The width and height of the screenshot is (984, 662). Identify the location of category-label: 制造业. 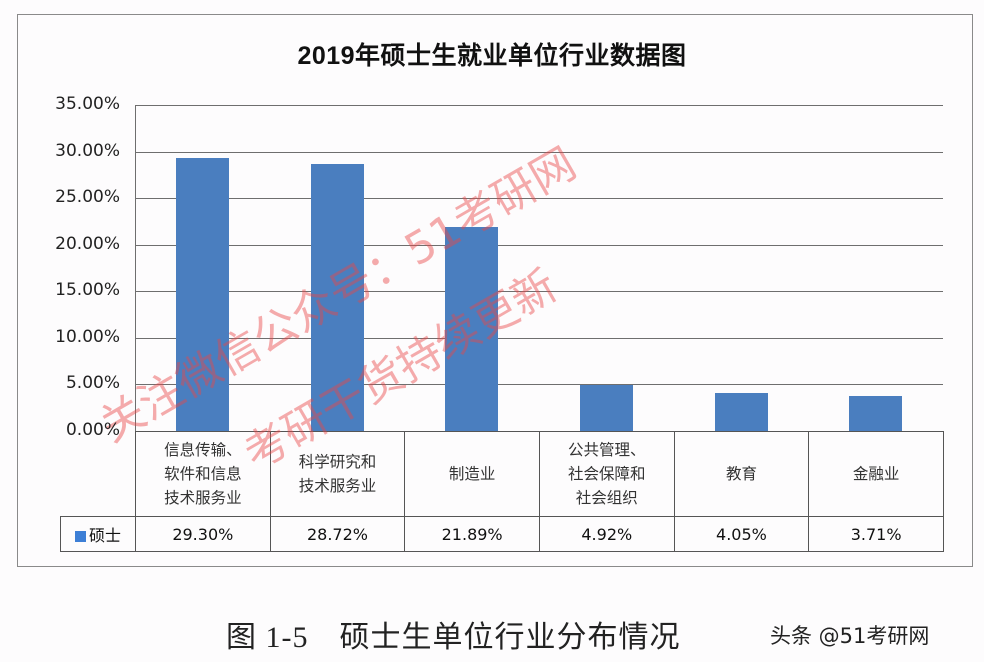
(472, 474).